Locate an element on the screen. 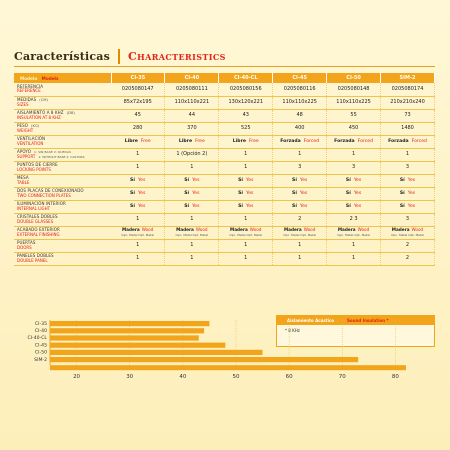 The image size is (450, 450). cell-value-en: Forced is located at coordinates (365, 141).